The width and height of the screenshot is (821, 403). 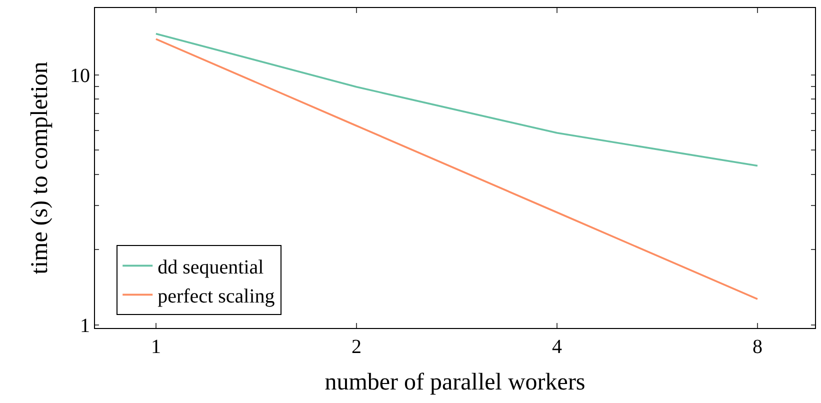 I want to click on x-tick-label: 2, so click(x=356, y=347).